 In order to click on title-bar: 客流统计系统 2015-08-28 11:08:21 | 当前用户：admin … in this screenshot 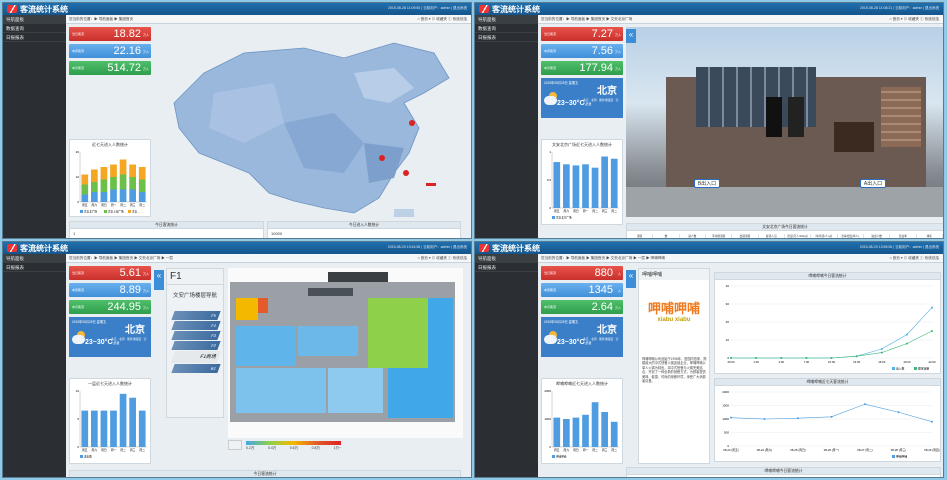, I will do `click(709, 9)`.